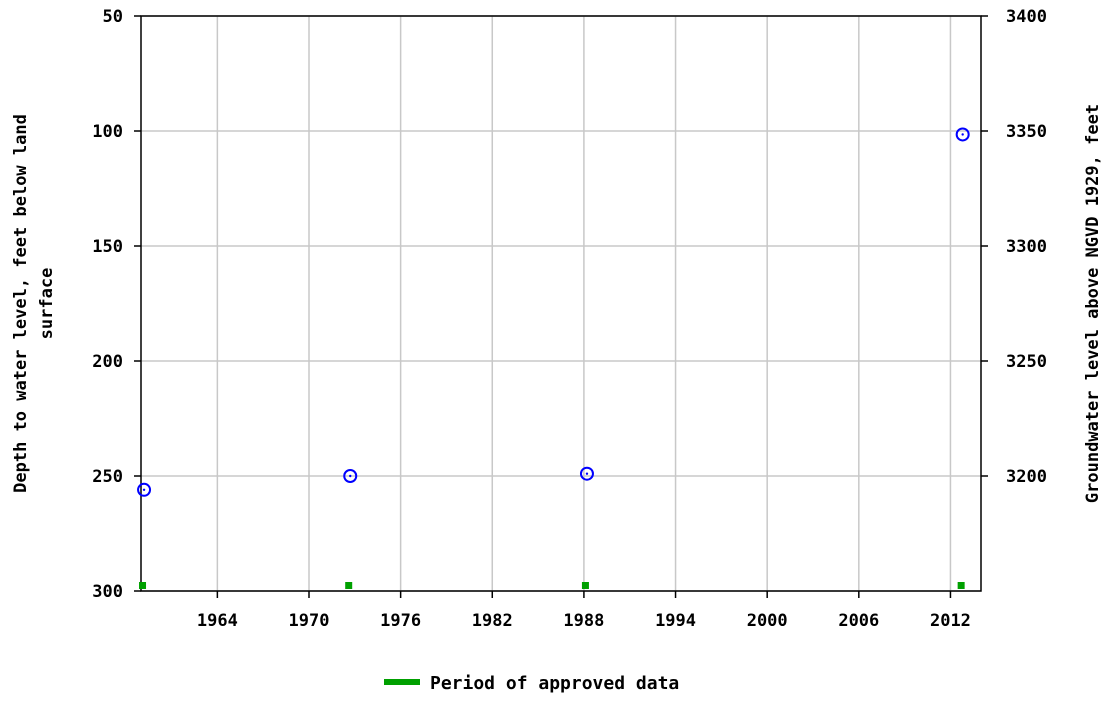  Describe the element at coordinates (107, 592) in the screenshot. I see `y-left-tick-label: 300` at that location.